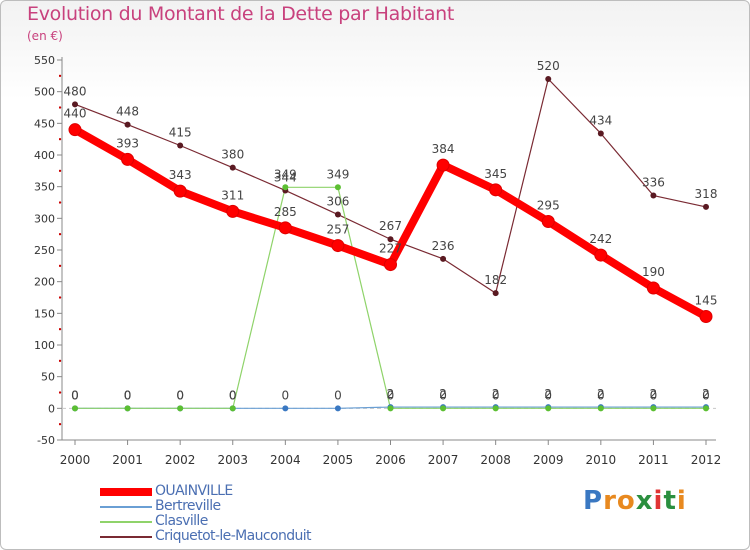  I want to click on y-tick-label: 100, so click(44, 345).